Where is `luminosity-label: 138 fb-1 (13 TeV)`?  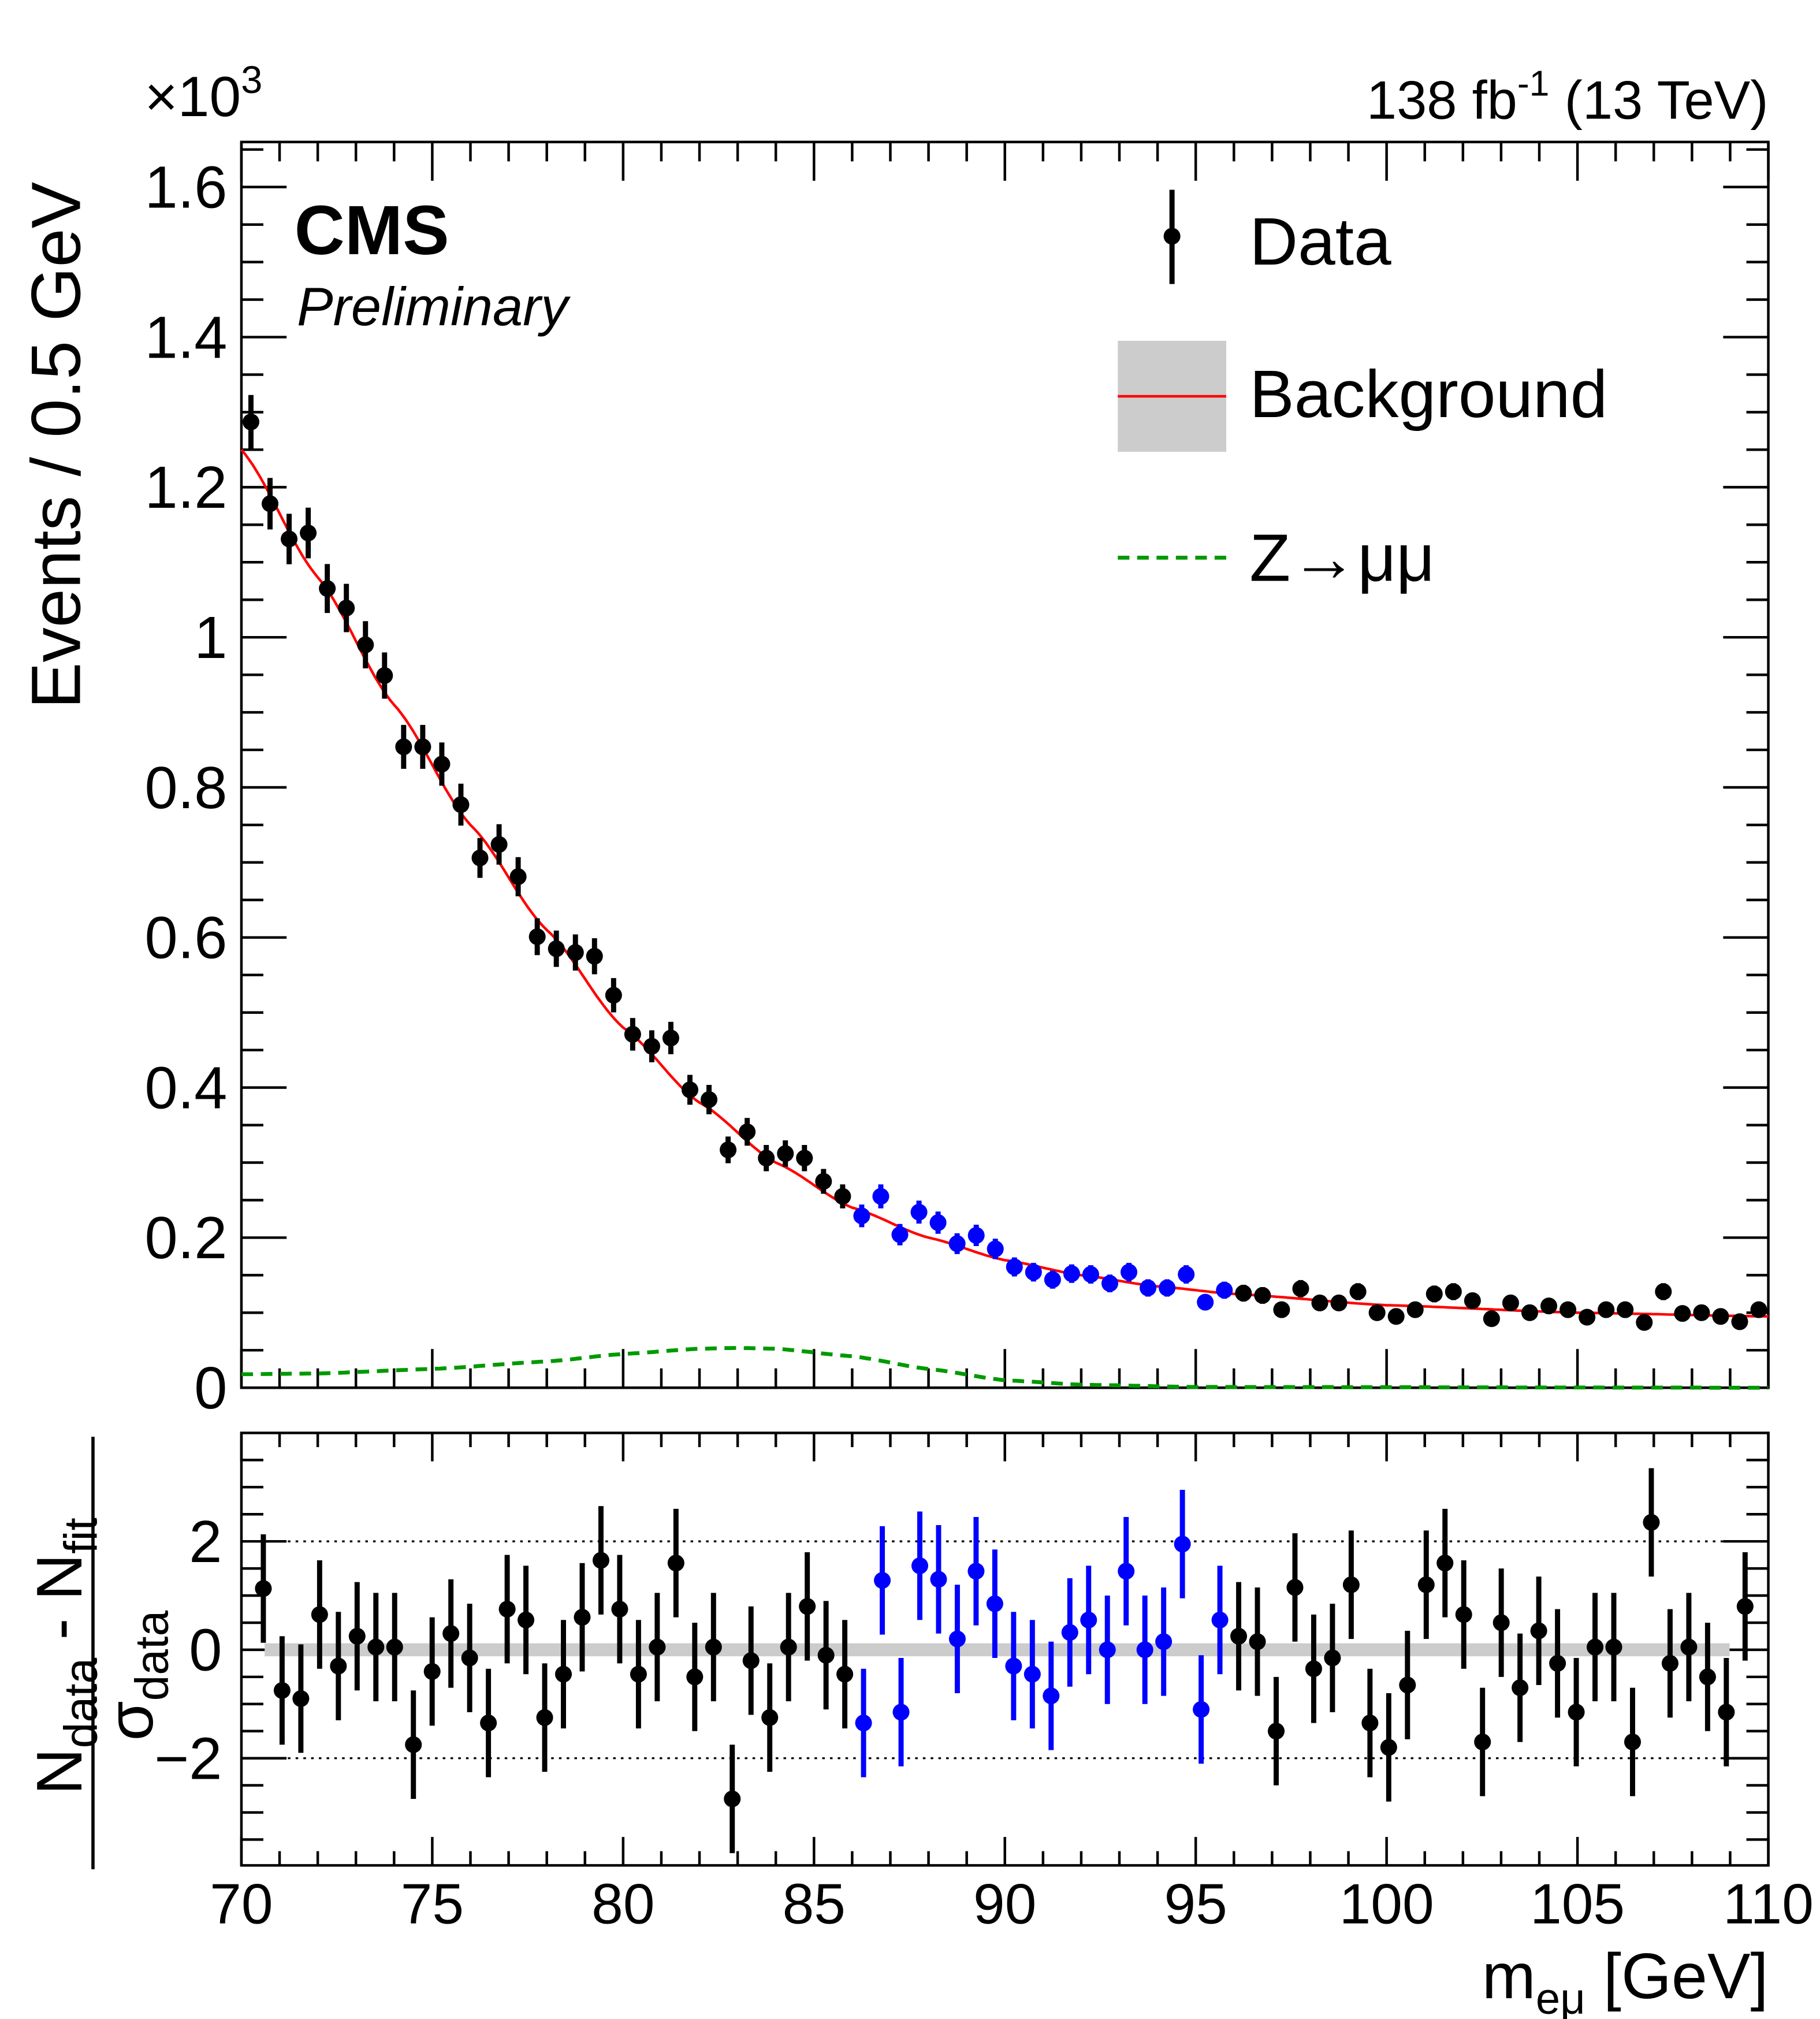
luminosity-label: 138 fb-1 (13 TeV) is located at coordinates (1568, 96).